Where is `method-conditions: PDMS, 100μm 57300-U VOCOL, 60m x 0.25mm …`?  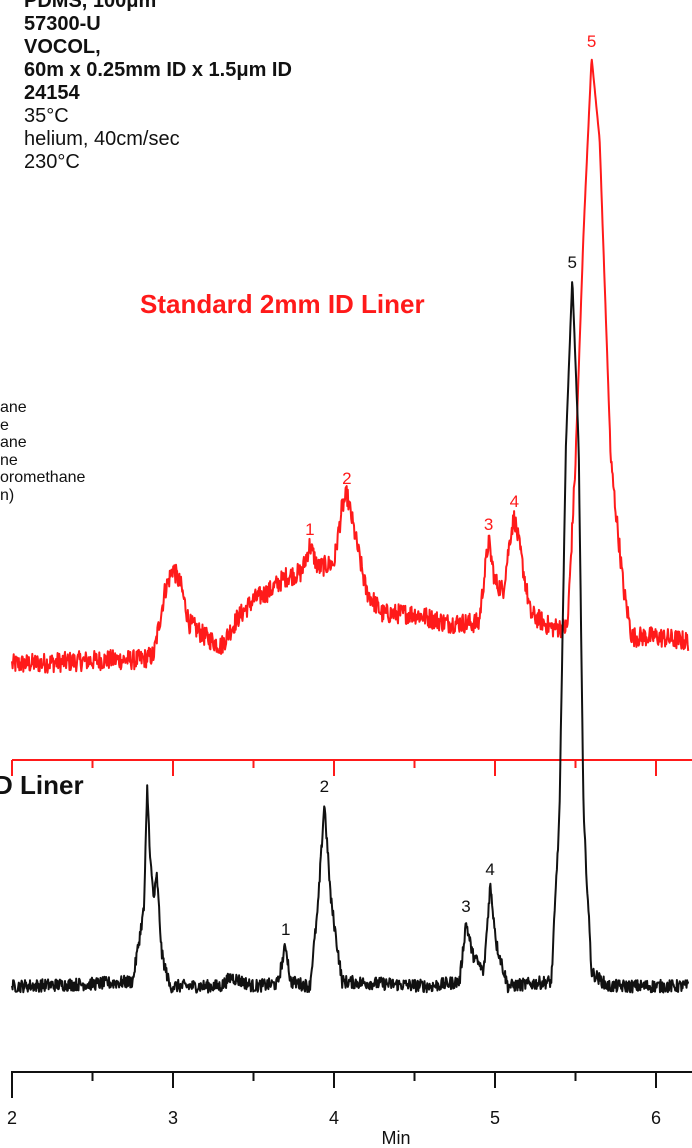 method-conditions: PDMS, 100μm 57300-U VOCOL, 60m x 0.25mm … is located at coordinates (158, 87).